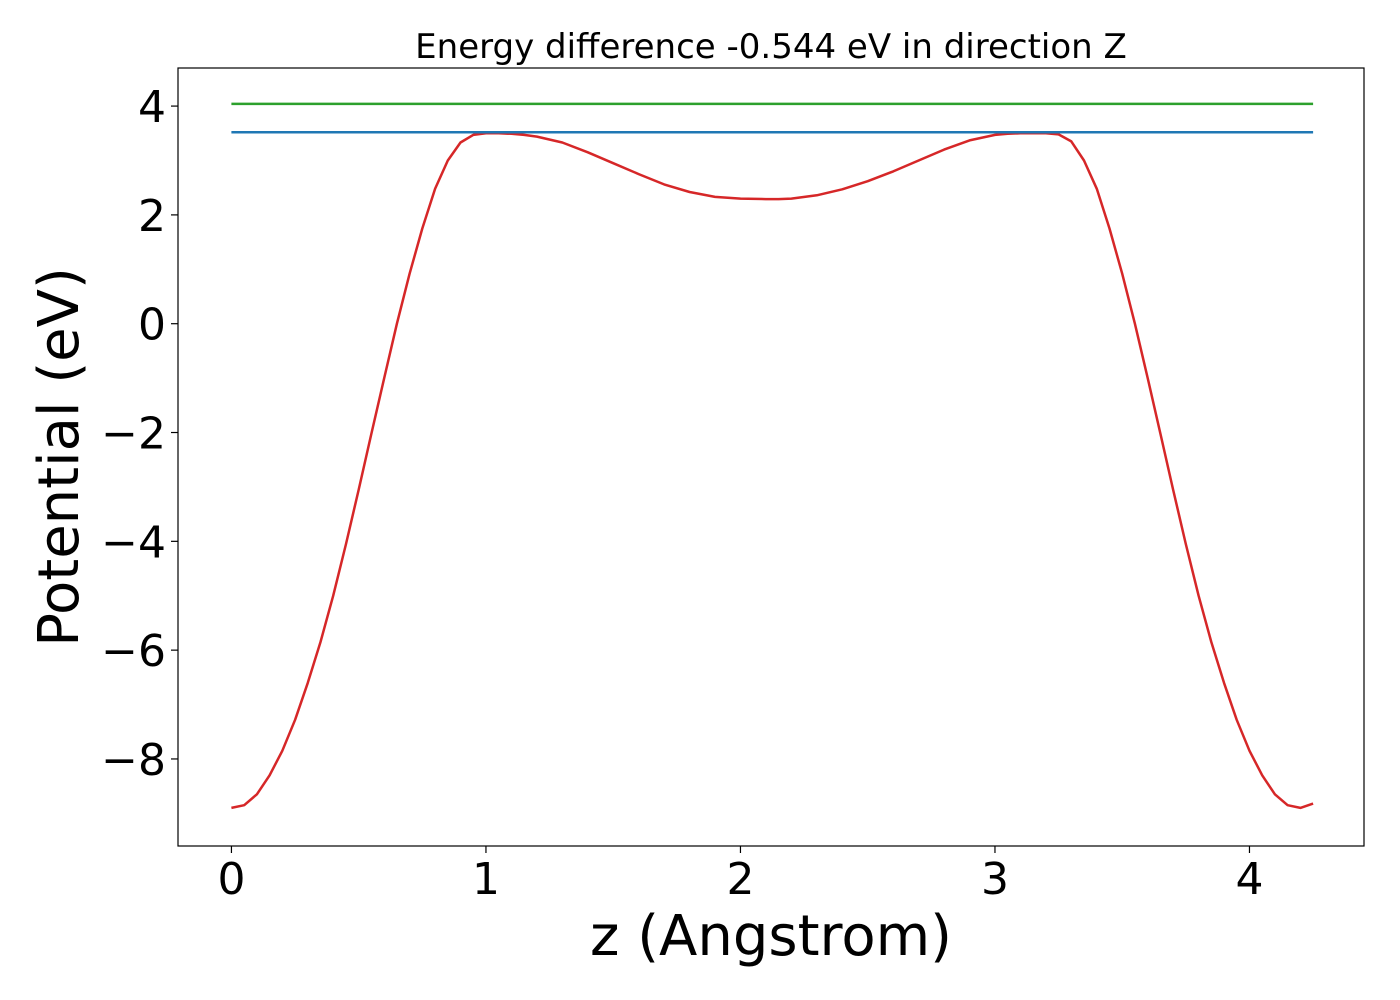 This screenshot has height=1000, width=1400. I want to click on y-axis-label: Potential (eV), so click(59, 457).